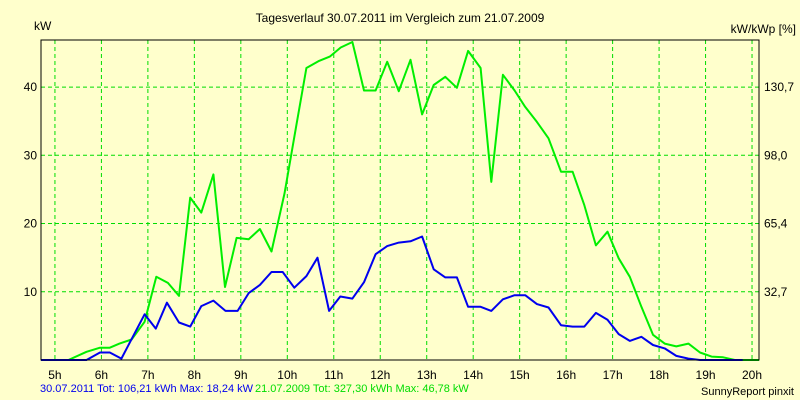  What do you see at coordinates (779, 87) in the screenshot?
I see `y-tick-label-right: 130,7` at bounding box center [779, 87].